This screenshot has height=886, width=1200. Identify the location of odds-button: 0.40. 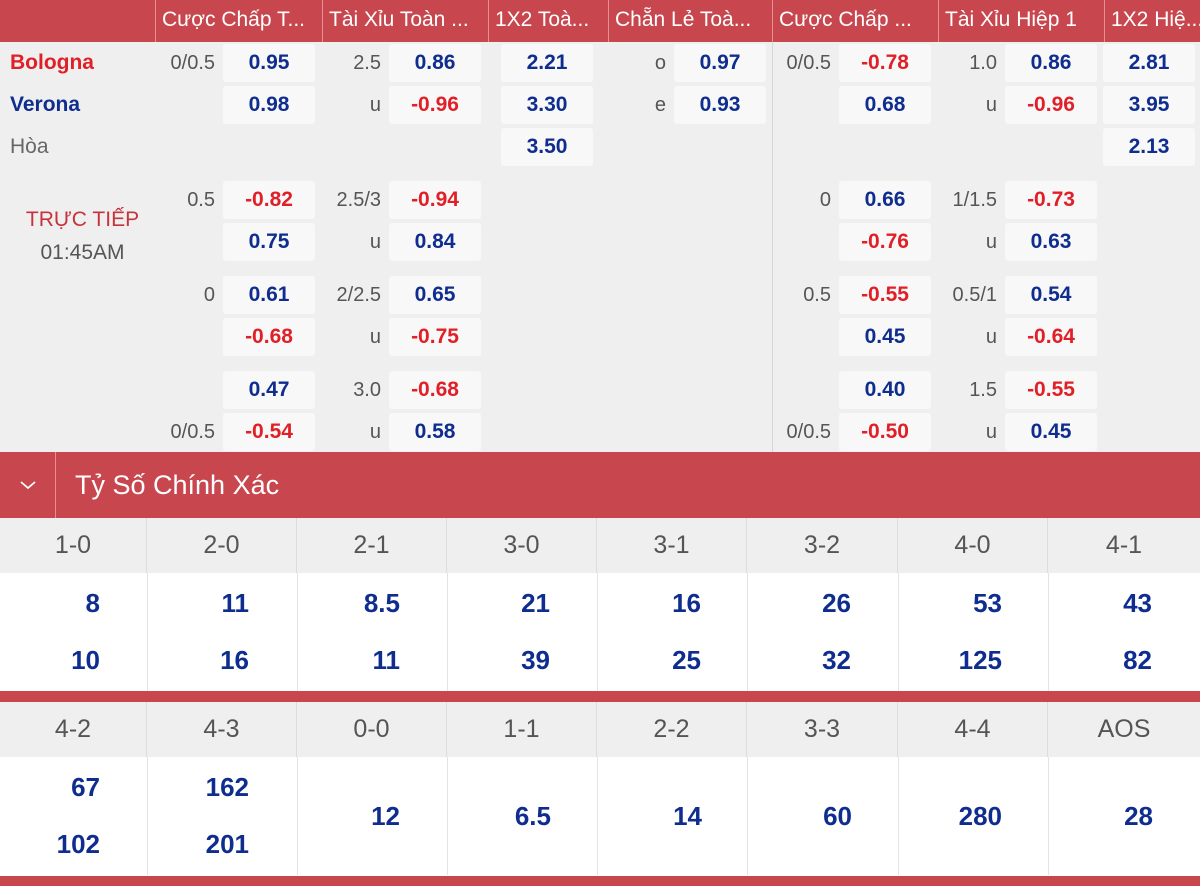
(885, 390).